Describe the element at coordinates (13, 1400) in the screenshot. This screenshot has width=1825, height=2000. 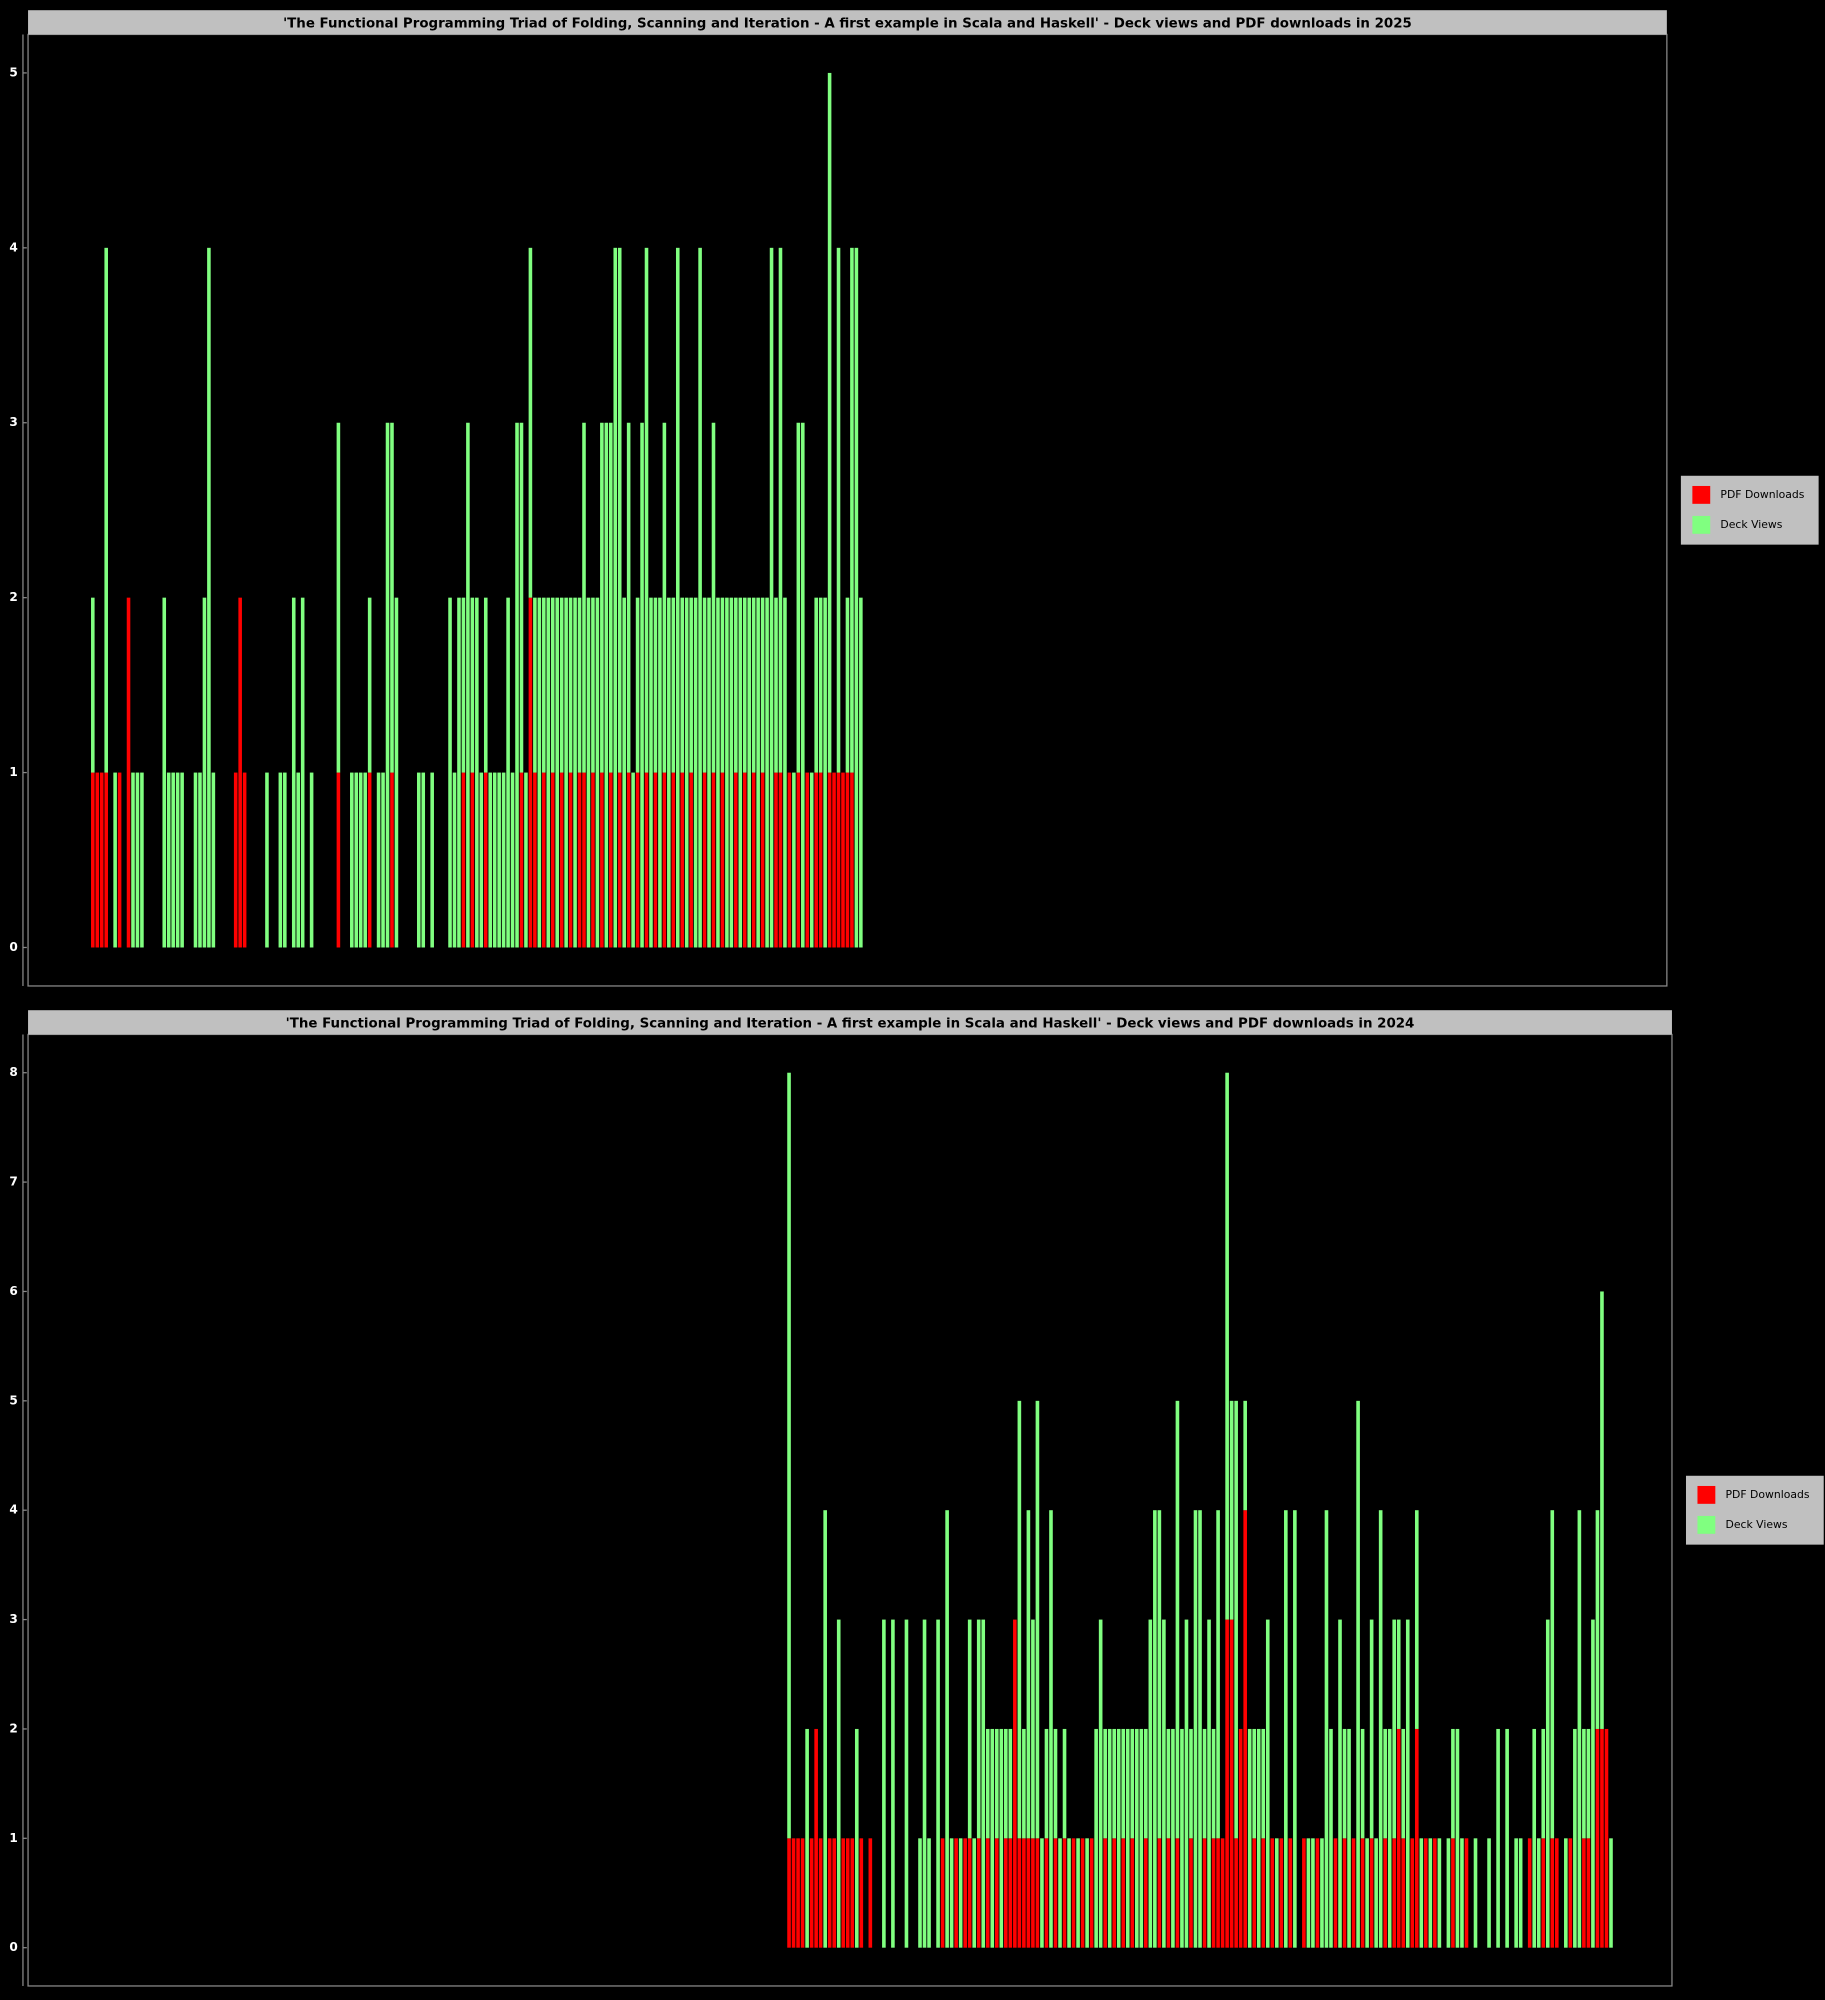
I see `y-tick-label: 5` at that location.